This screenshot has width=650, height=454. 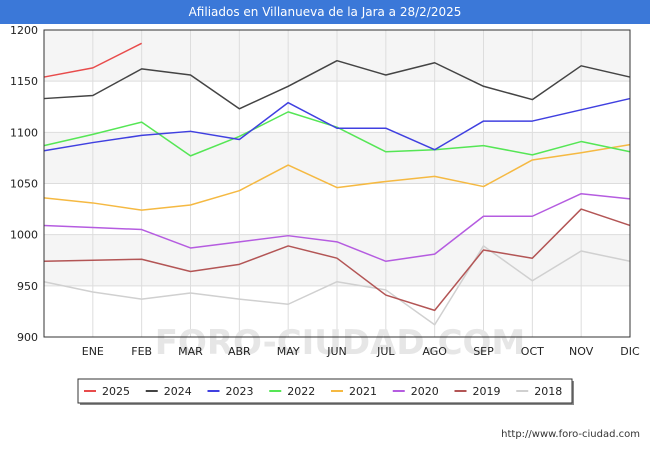 What do you see at coordinates (240, 391) in the screenshot?
I see `legend-label-2023: 2023` at bounding box center [240, 391].